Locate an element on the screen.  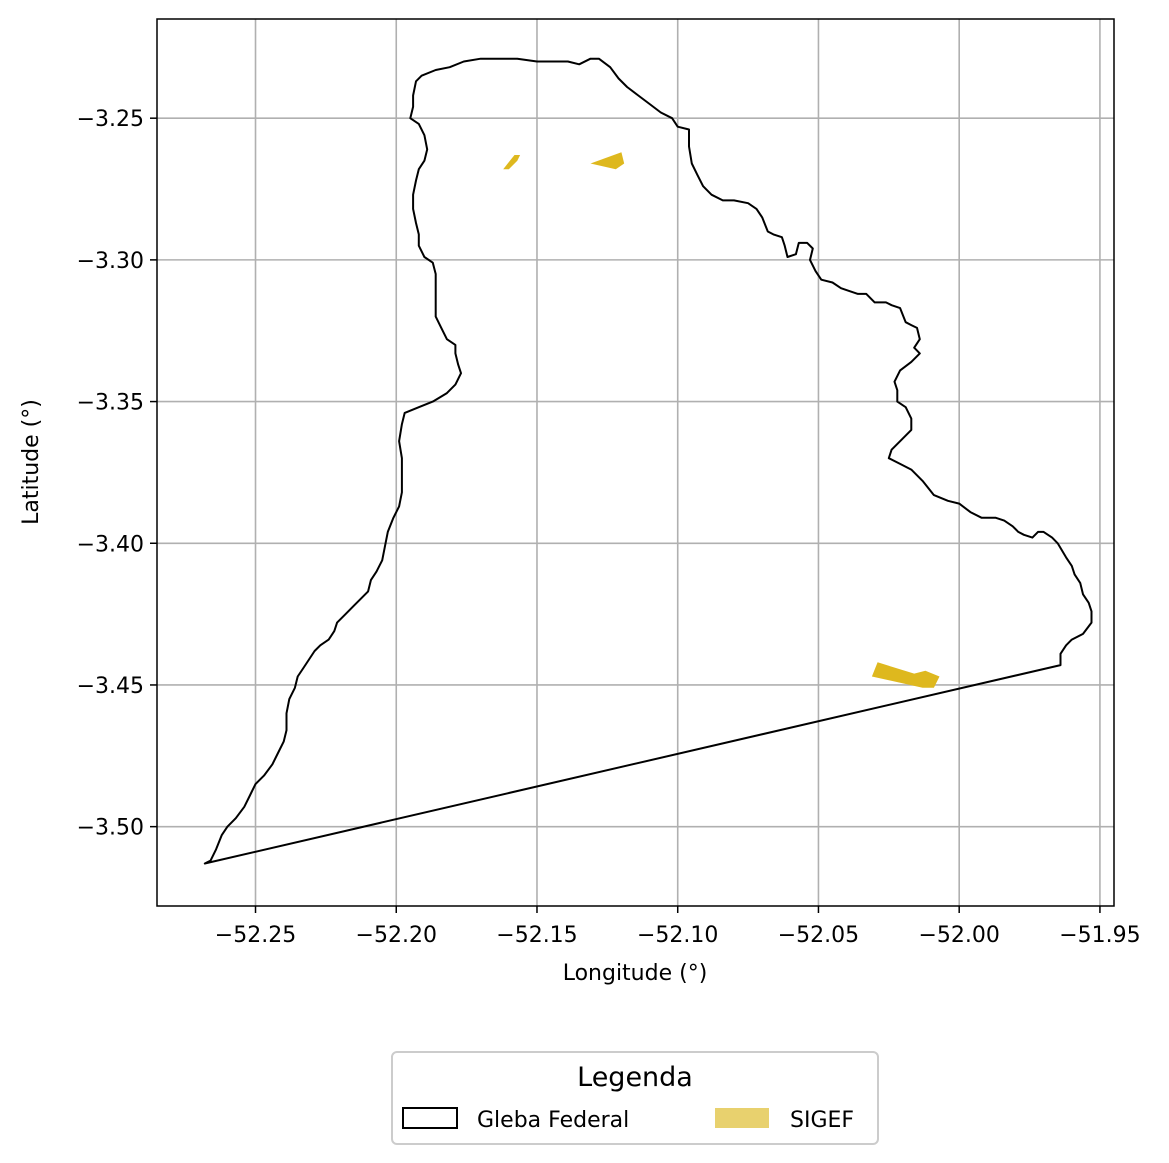
y-tick-label: −3.35 is located at coordinates (110, 403).